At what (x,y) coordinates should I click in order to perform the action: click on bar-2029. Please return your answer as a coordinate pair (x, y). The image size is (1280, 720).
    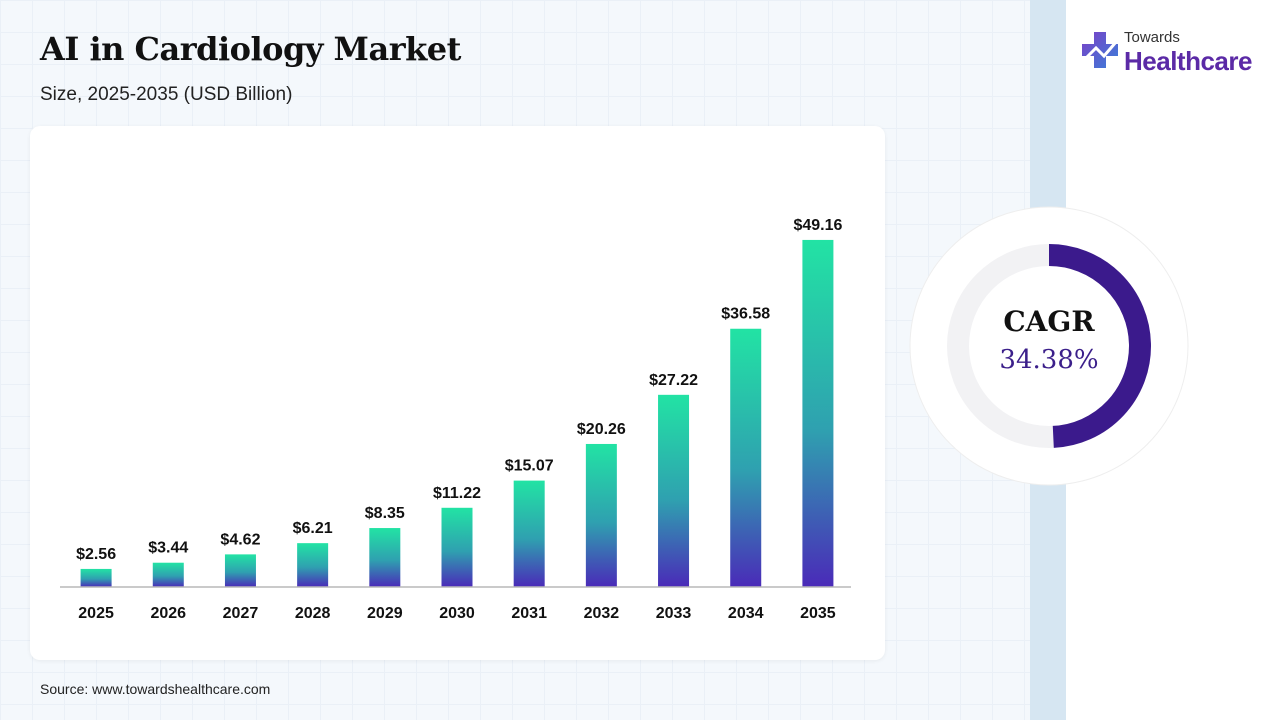
    Looking at the image, I should click on (385, 557).